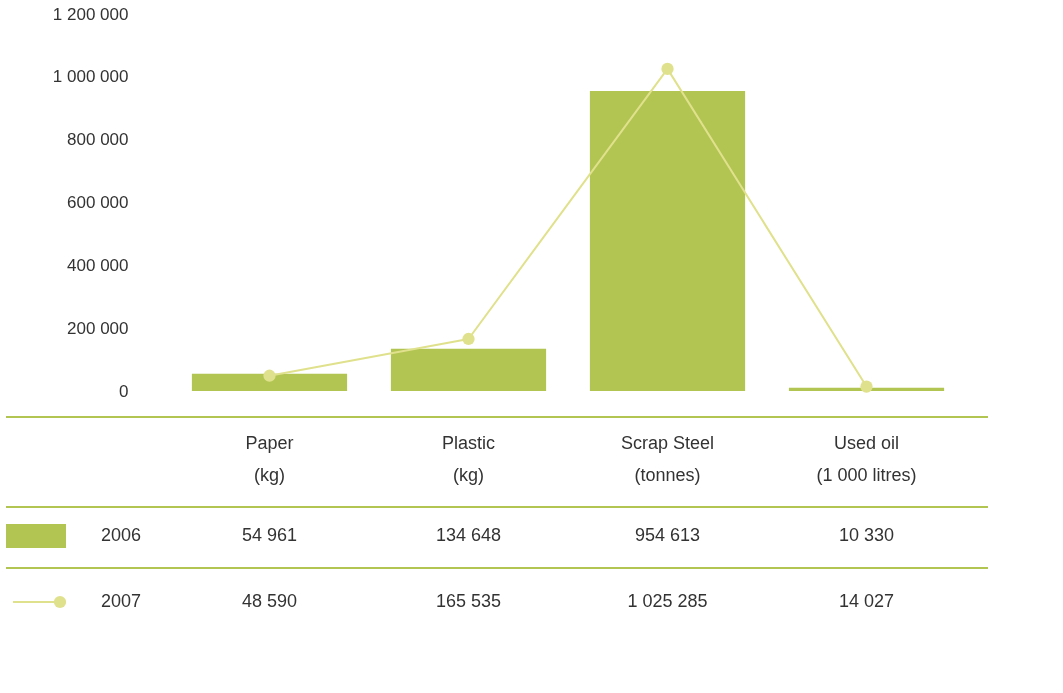 The image size is (1063, 693). Describe the element at coordinates (866, 535) in the screenshot. I see `data-label: 10 330` at that location.